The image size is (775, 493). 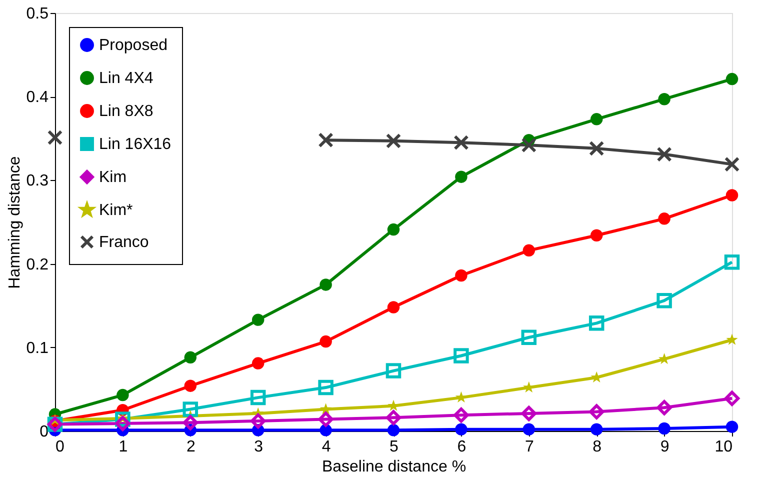 What do you see at coordinates (259, 447) in the screenshot?
I see `x-tick-label: 3` at bounding box center [259, 447].